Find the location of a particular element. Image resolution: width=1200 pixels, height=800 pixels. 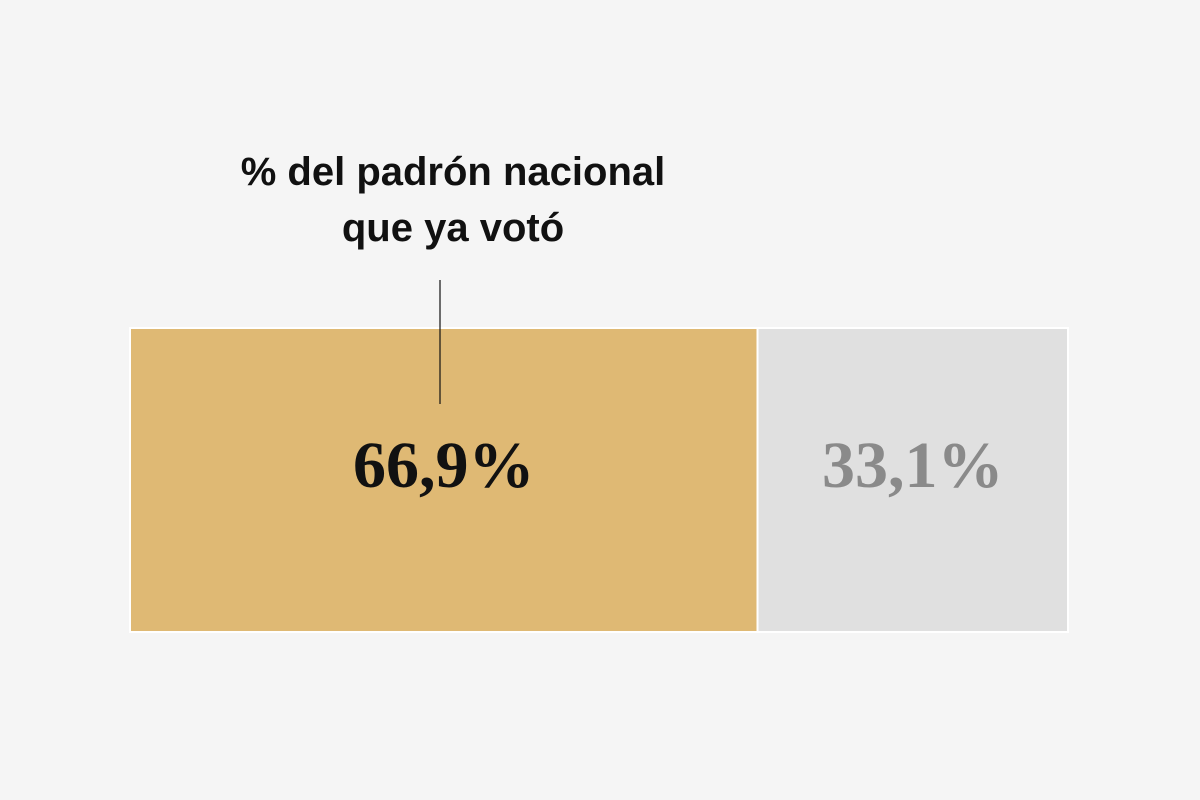

bar-segment is located at coordinates (912, 480).